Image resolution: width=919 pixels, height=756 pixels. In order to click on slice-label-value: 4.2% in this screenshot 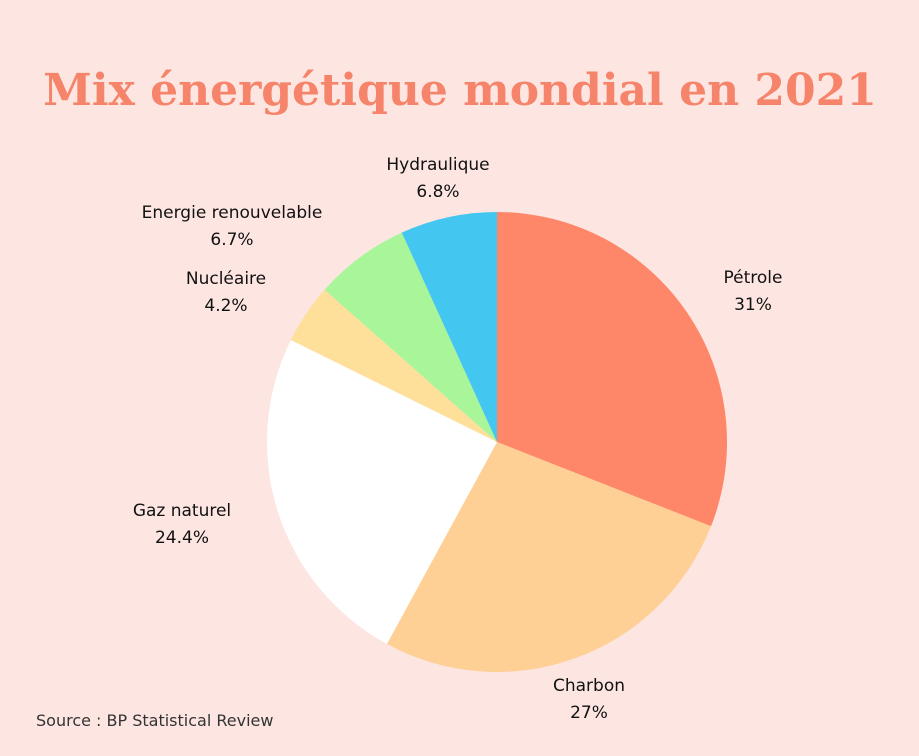, I will do `click(225, 306)`.